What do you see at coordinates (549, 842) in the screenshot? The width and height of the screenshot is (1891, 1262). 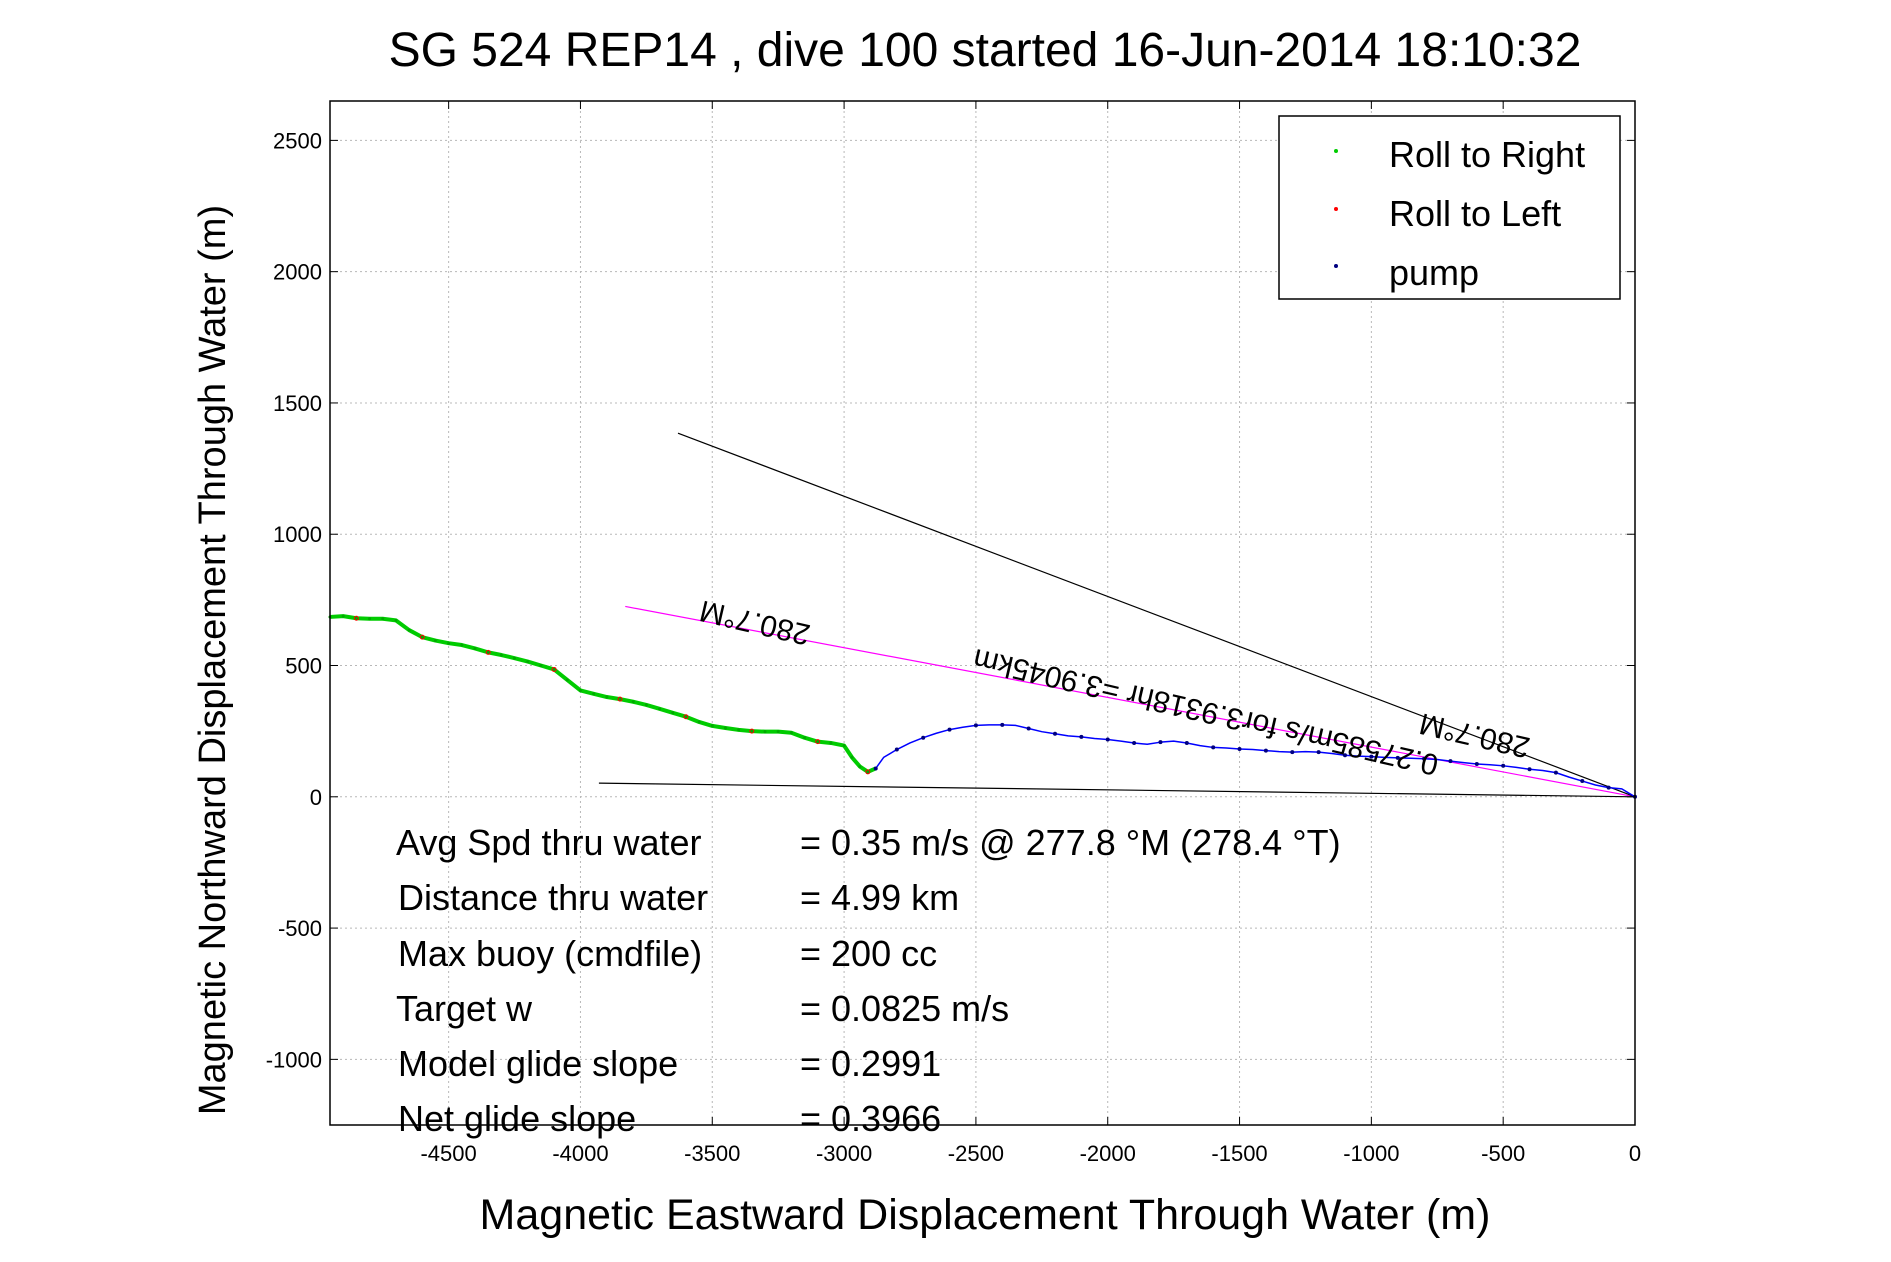 I see `stat-label-avg-speed: Avg Spd thru water` at bounding box center [549, 842].